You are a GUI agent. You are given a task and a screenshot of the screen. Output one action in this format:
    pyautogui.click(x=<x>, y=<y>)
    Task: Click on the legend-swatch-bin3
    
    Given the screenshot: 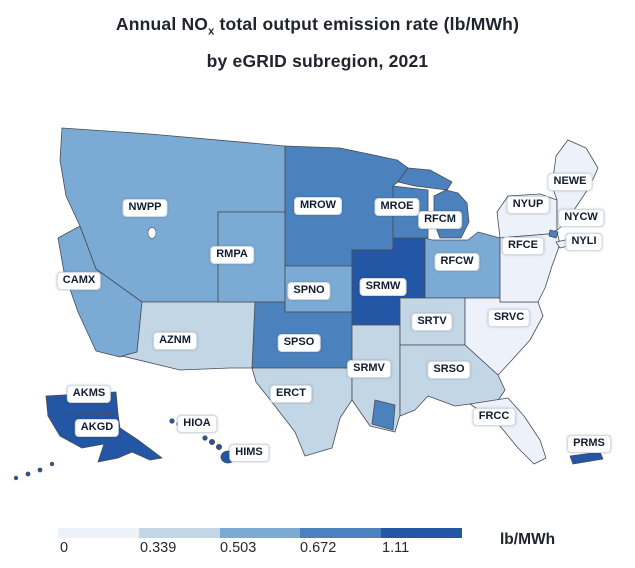 What is the action you would take?
    pyautogui.click(x=260, y=533)
    